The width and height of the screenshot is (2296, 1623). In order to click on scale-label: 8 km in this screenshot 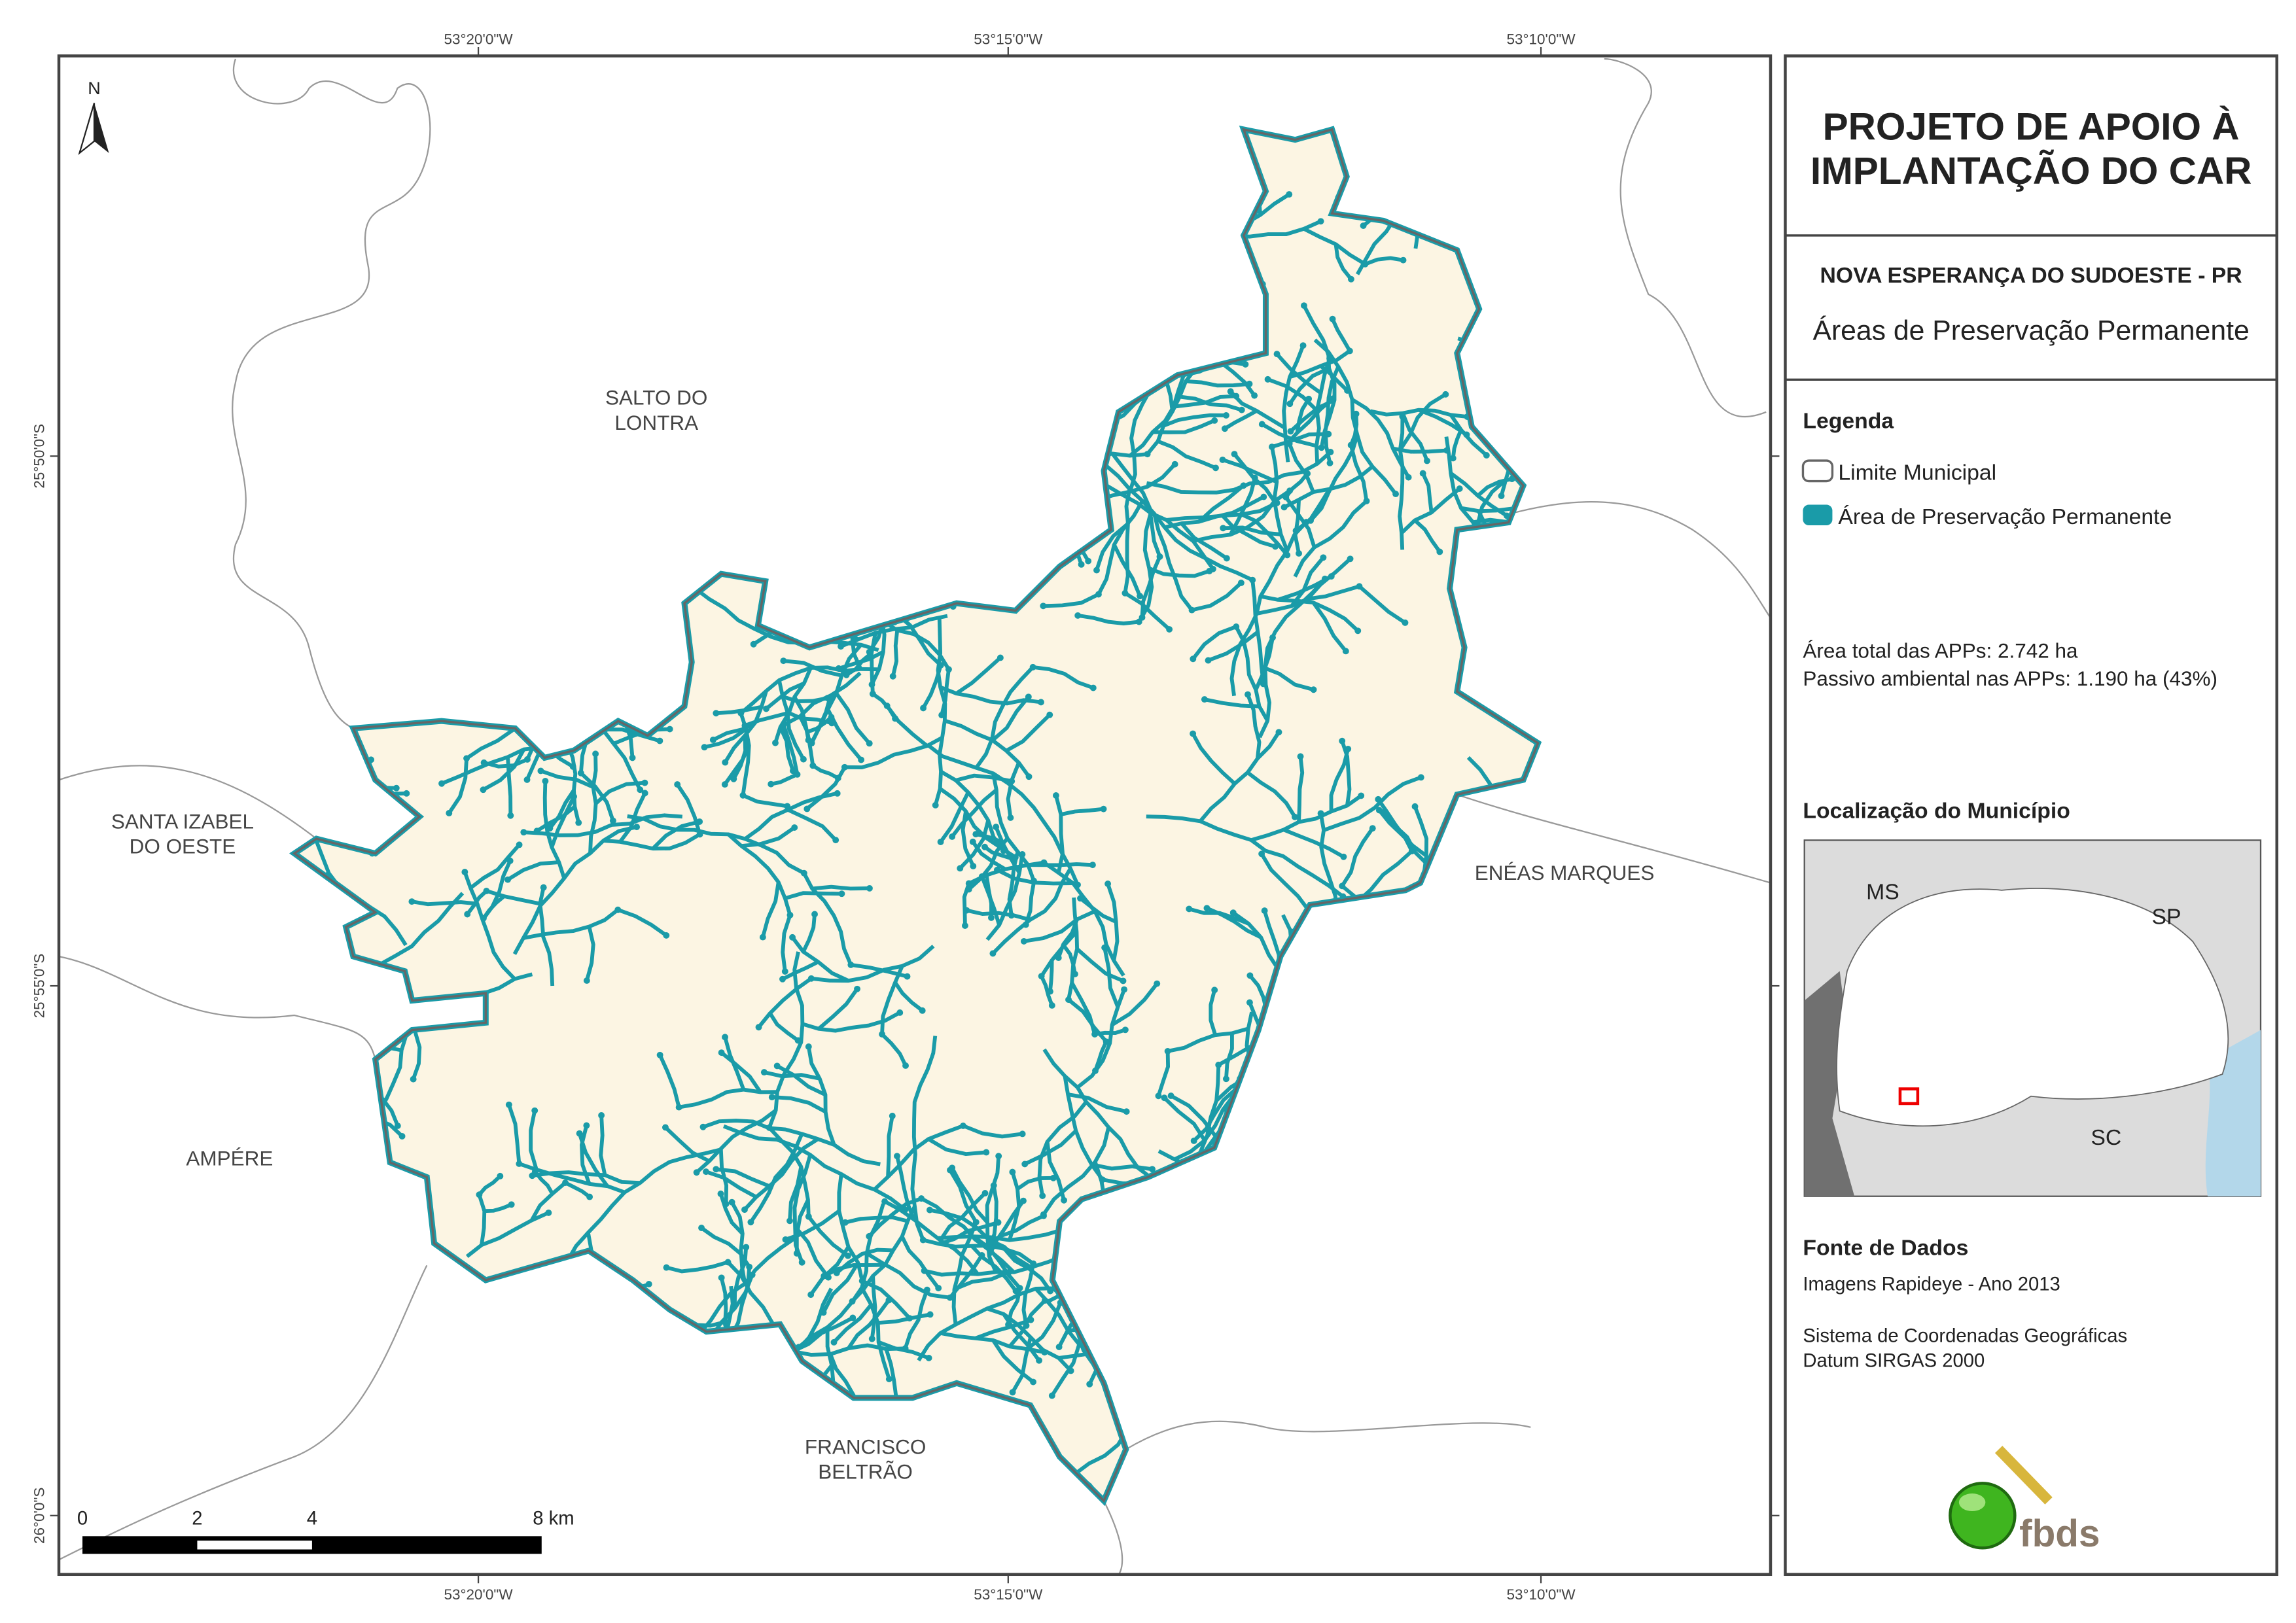, I will do `click(553, 1518)`.